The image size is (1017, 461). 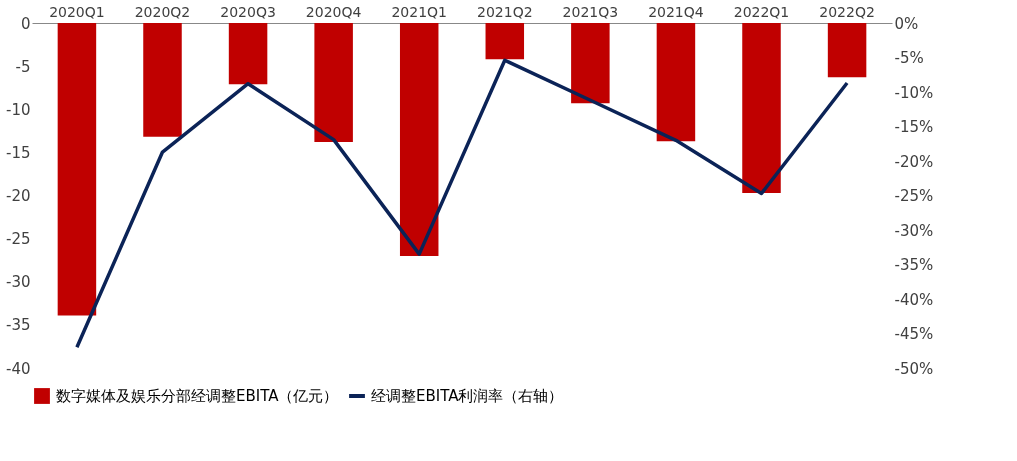 What do you see at coordinates (914, 161) in the screenshot?
I see `y2-tick-label: -20%` at bounding box center [914, 161].